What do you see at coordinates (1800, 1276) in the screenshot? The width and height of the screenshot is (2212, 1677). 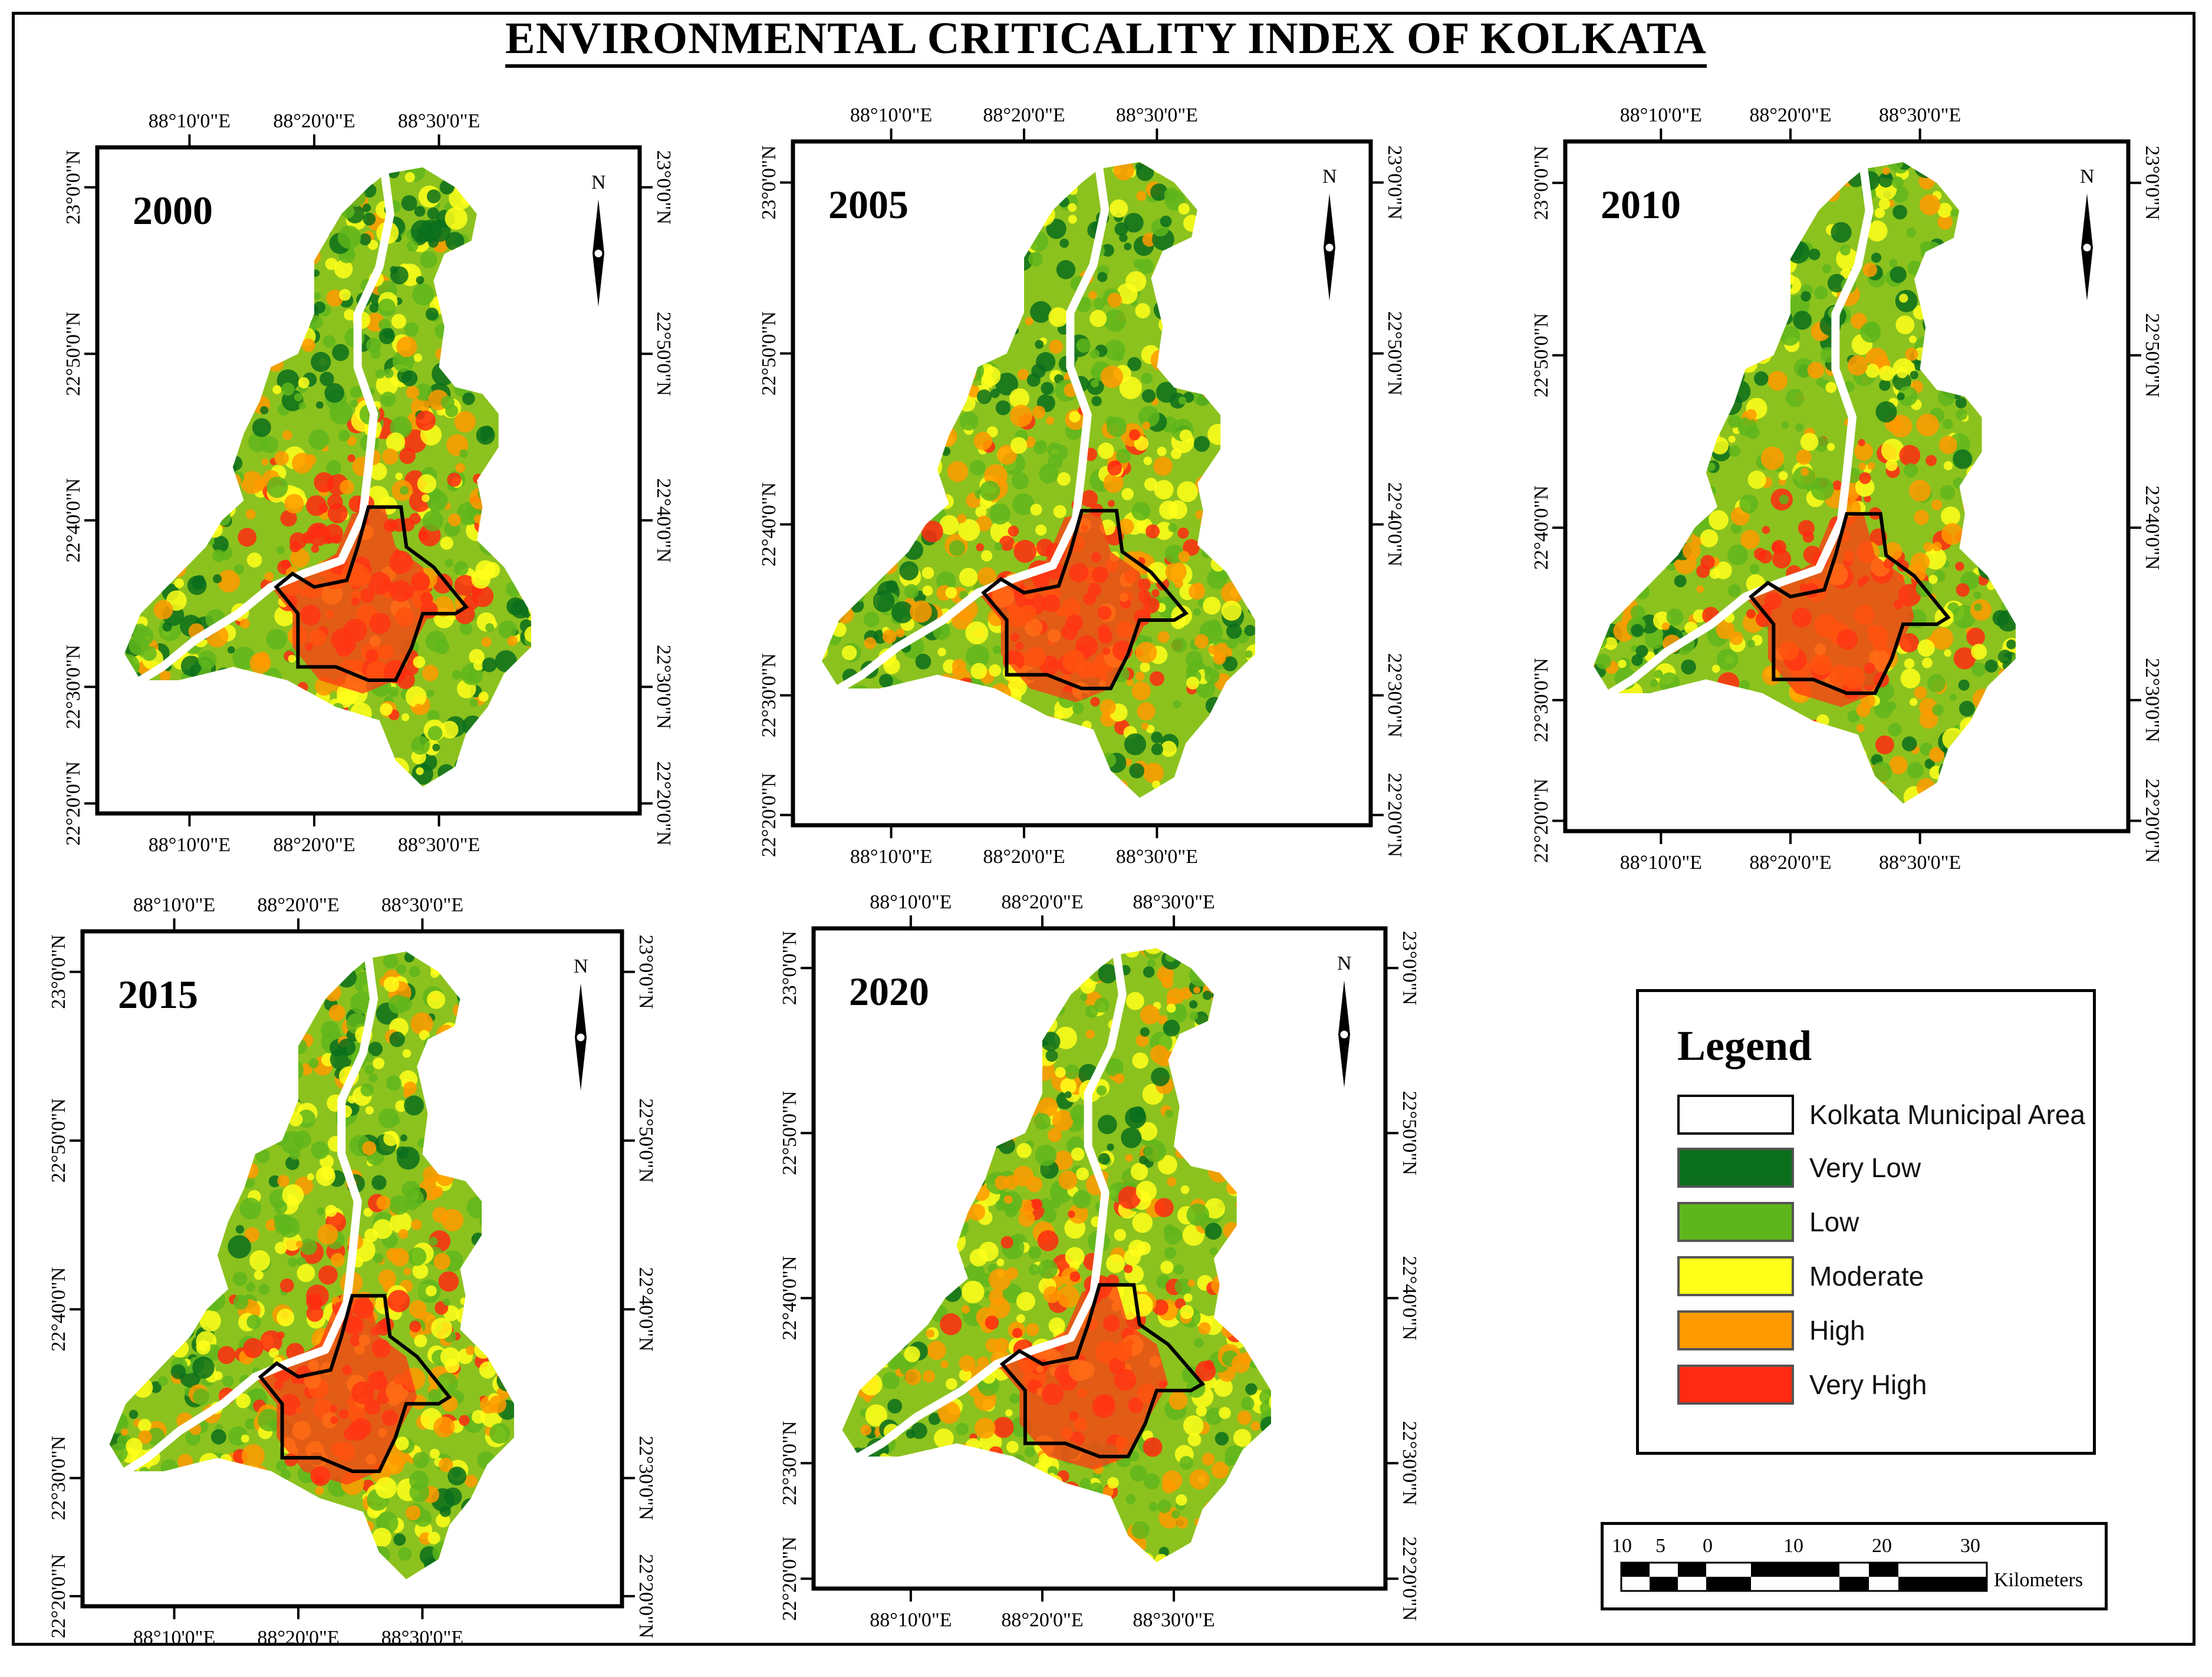 I see `legend-item-moderate: Moderate` at bounding box center [1800, 1276].